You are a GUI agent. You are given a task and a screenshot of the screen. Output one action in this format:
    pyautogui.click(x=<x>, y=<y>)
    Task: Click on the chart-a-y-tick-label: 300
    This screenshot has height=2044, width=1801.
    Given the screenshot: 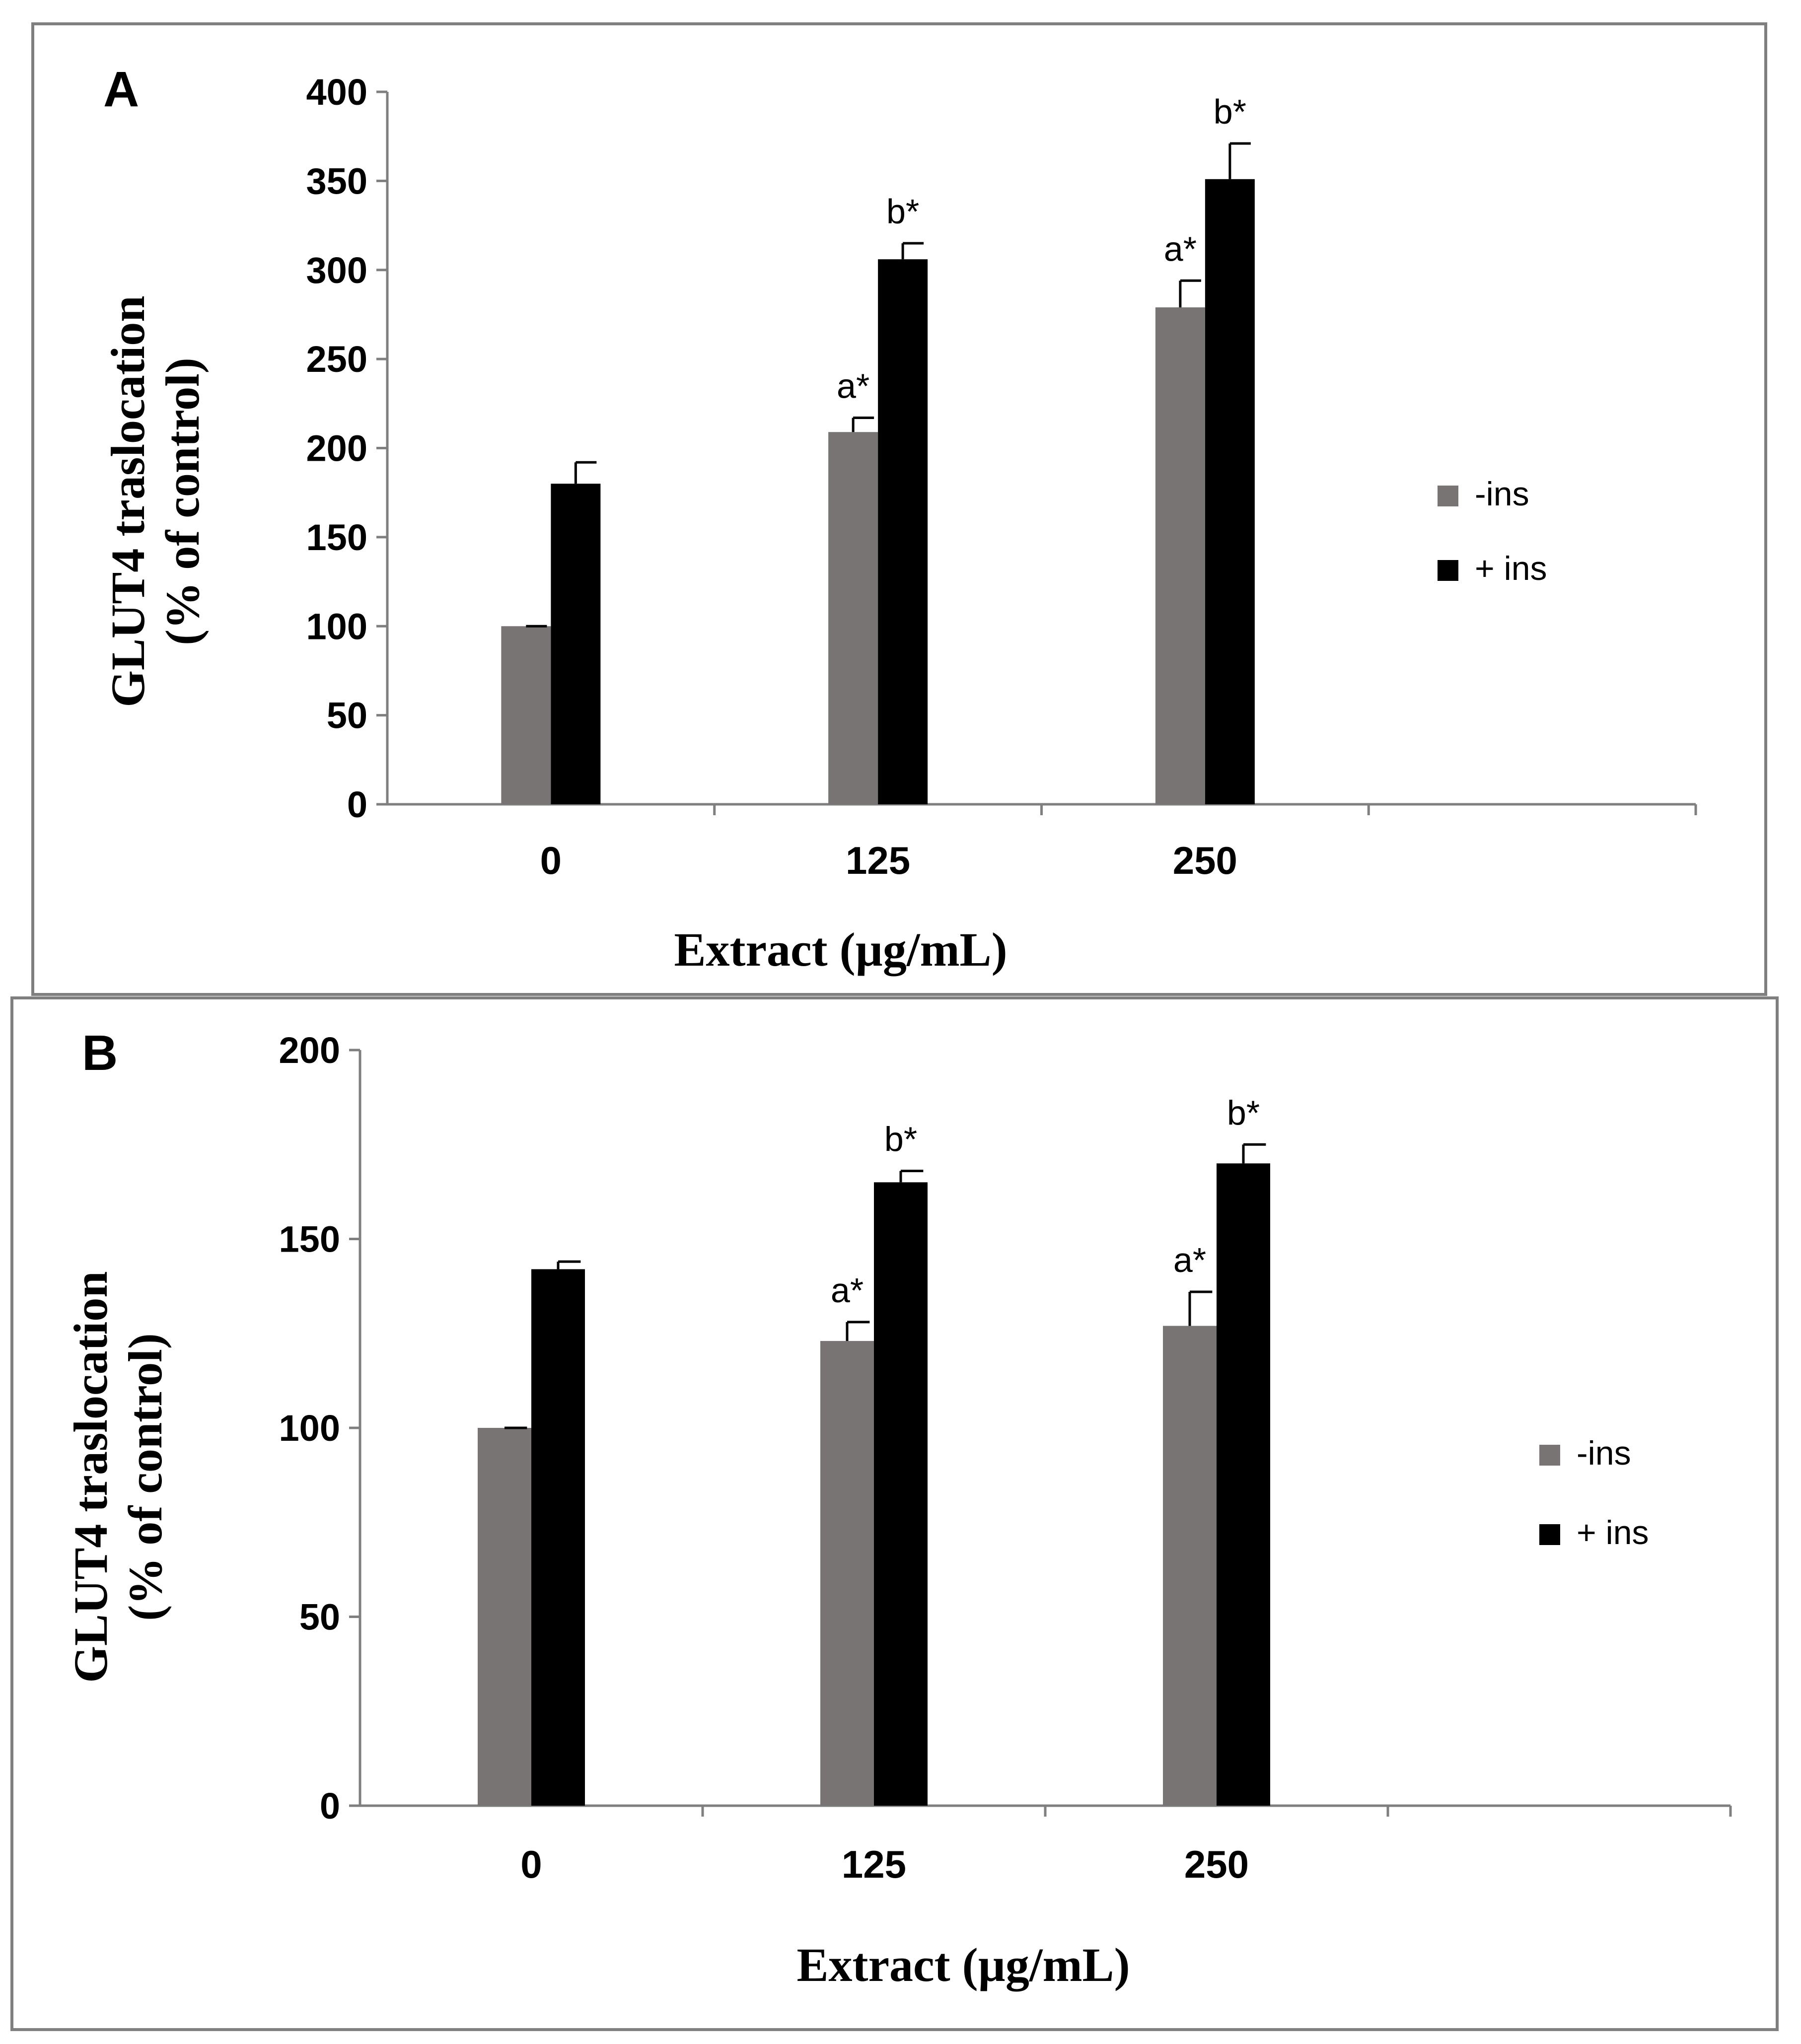 What is the action you would take?
    pyautogui.click(x=336, y=270)
    